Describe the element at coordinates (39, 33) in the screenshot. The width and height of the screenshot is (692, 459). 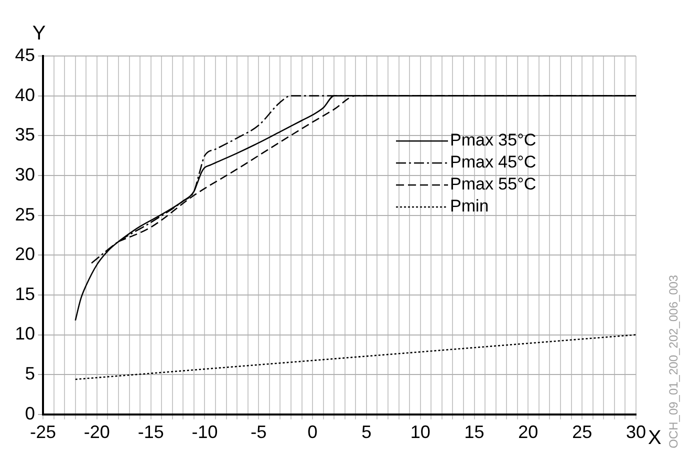
I see `y-axis-title: Y` at that location.